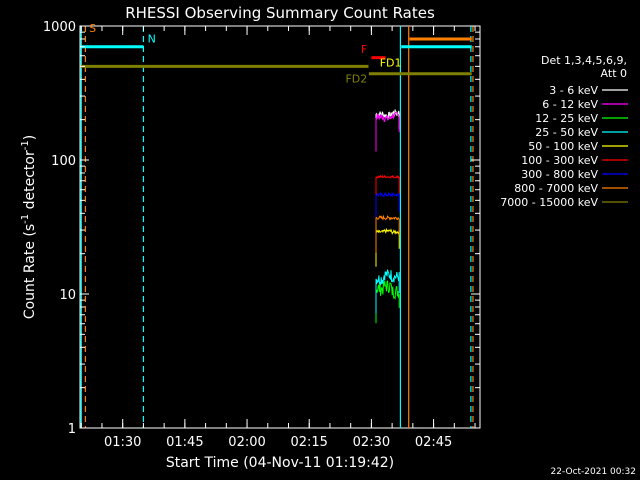  I want to click on x-tick-label: 02:45, so click(433, 442).